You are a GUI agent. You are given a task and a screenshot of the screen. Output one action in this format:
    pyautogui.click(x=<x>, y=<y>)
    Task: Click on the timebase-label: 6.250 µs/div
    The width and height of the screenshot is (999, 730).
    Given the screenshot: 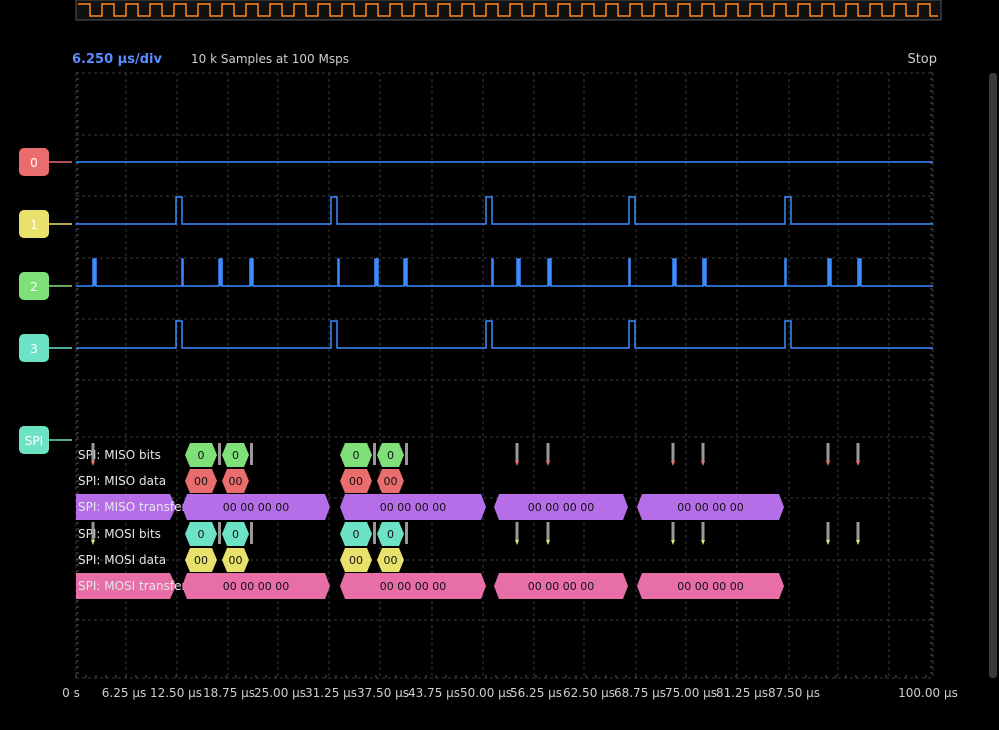 What is the action you would take?
    pyautogui.click(x=117, y=59)
    